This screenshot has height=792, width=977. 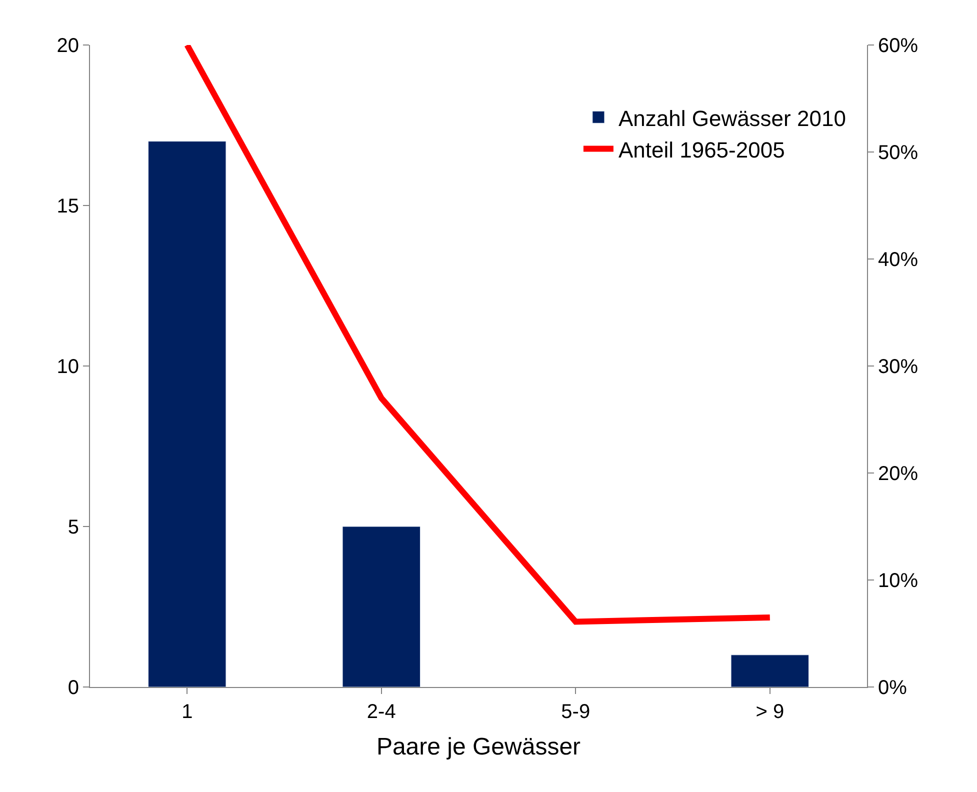 I want to click on legend-label: Anteil 1965-2005, so click(x=701, y=149).